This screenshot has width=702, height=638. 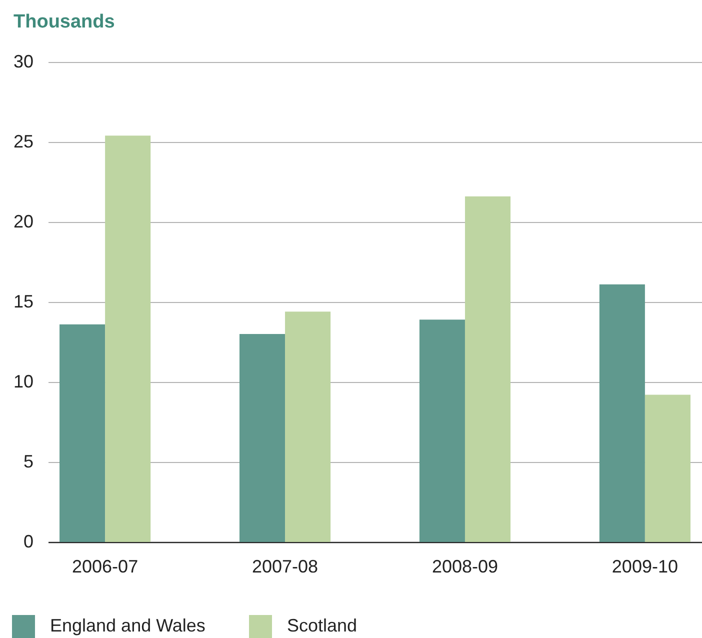 What do you see at coordinates (322, 626) in the screenshot?
I see `legend-label: Scotland` at bounding box center [322, 626].